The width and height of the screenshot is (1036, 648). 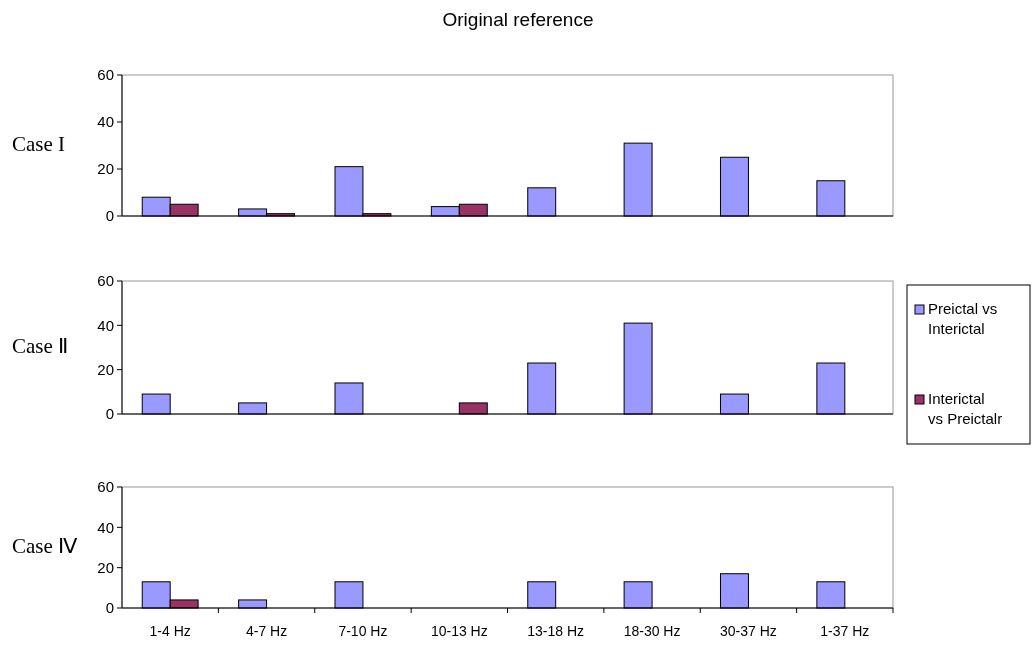 What do you see at coordinates (963, 318) in the screenshot?
I see `legend-label: Preictal vs Interictal` at bounding box center [963, 318].